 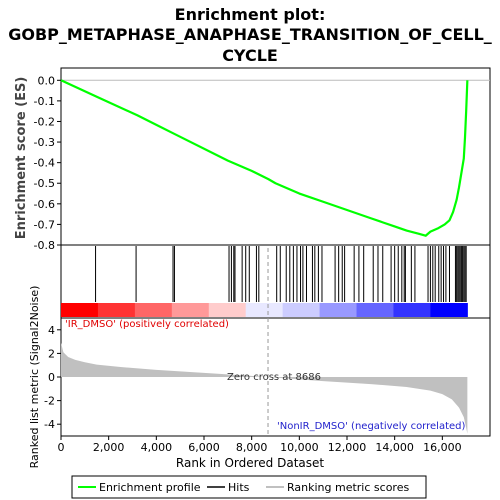 What do you see at coordinates (274, 377) in the screenshot?
I see `zero-cross-label: Zero cross at 8686` at bounding box center [274, 377].